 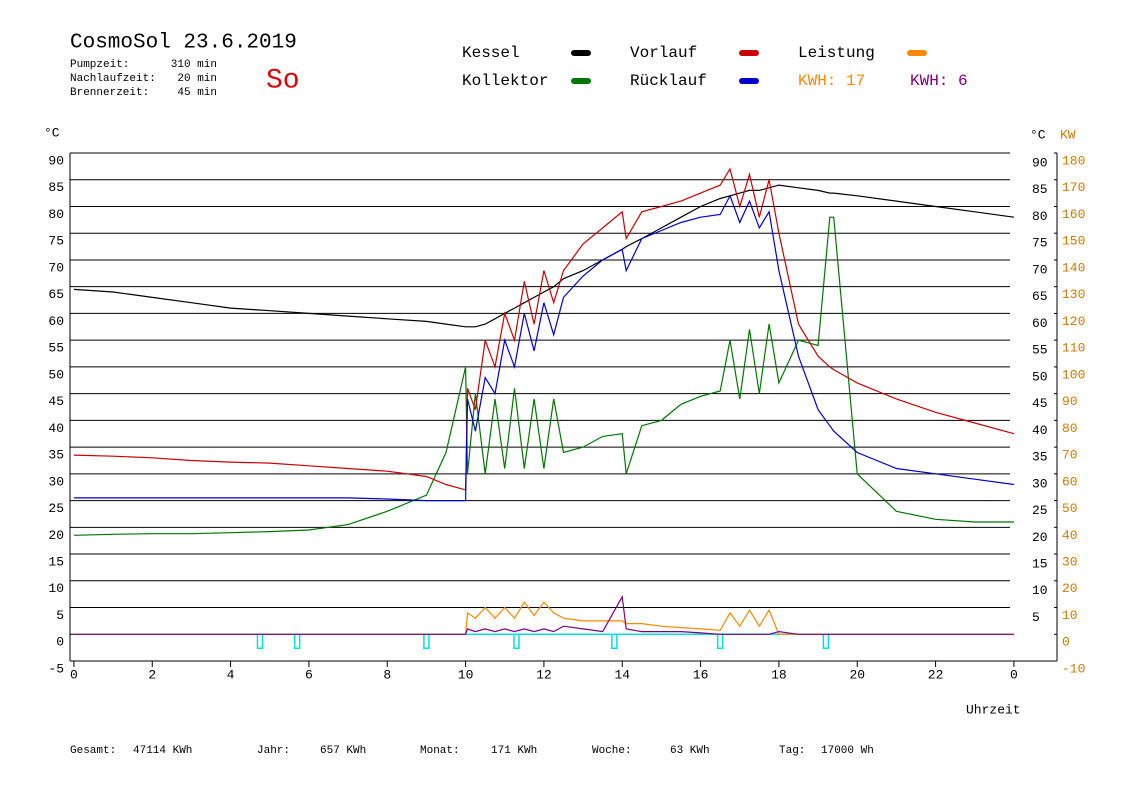 I want to click on y2-tick-label: 10, so click(x=1070, y=615).